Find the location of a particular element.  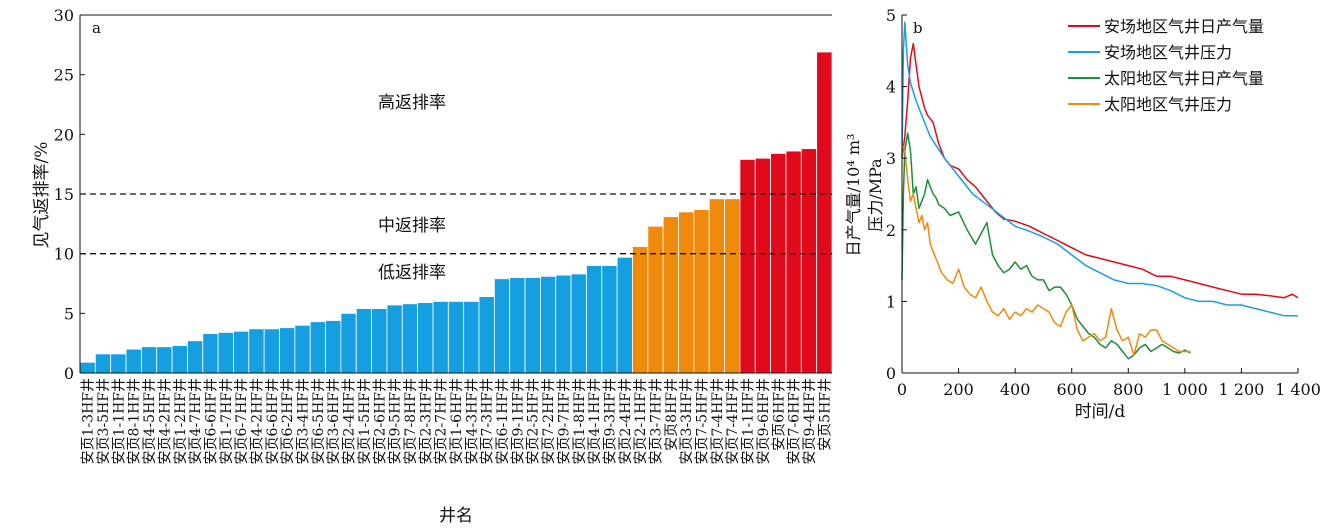

x-tick-label: 安页6-7HF井 is located at coordinates (242, 421).